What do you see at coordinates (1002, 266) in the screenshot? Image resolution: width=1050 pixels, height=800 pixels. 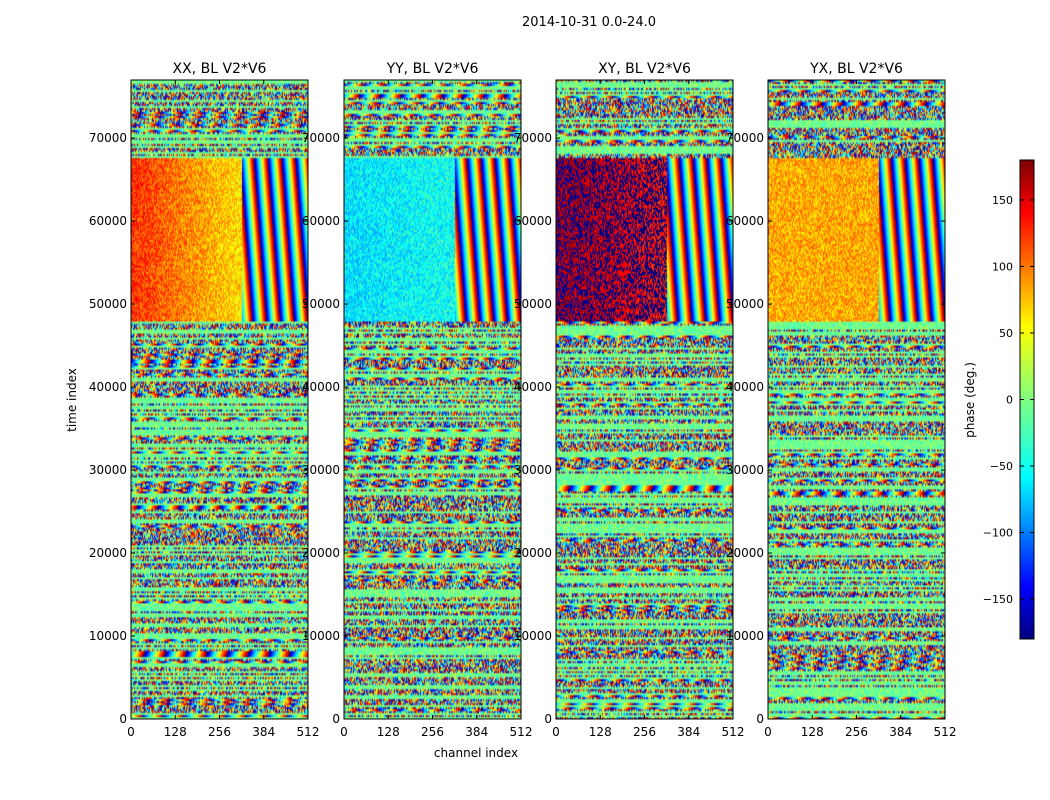 I see `colorbar-tick-label: 100` at bounding box center [1002, 266].